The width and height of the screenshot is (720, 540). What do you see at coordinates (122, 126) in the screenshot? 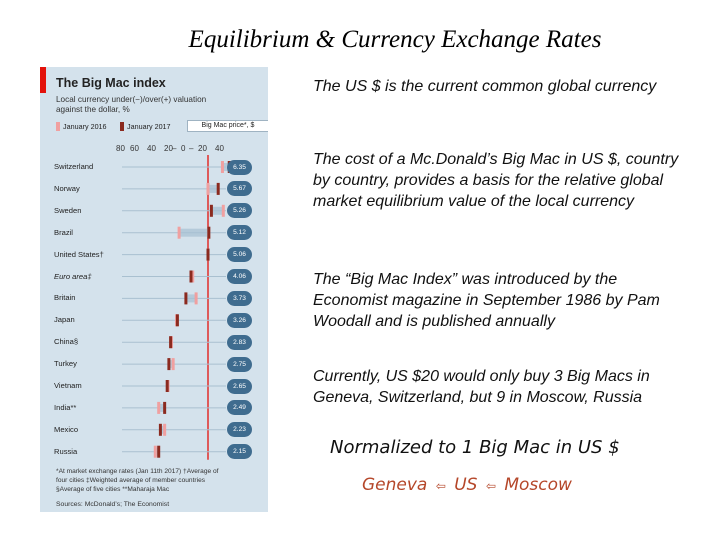
I see `swatch-2017-icon` at bounding box center [122, 126].